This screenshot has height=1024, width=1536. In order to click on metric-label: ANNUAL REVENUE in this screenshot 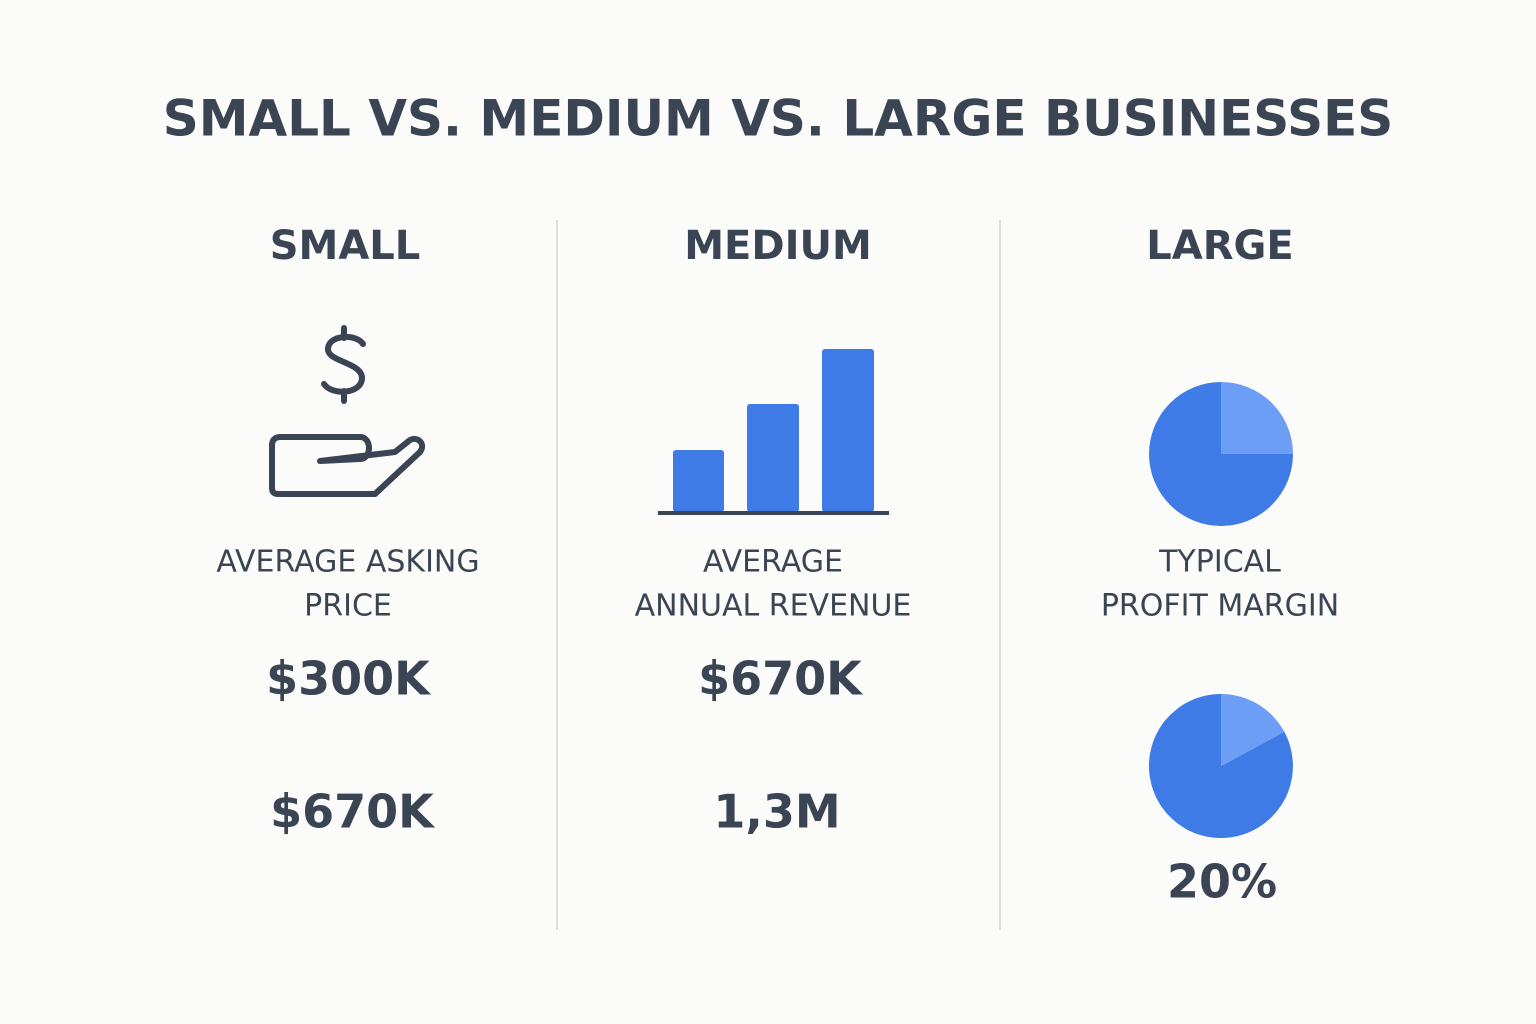, I will do `click(773, 606)`.